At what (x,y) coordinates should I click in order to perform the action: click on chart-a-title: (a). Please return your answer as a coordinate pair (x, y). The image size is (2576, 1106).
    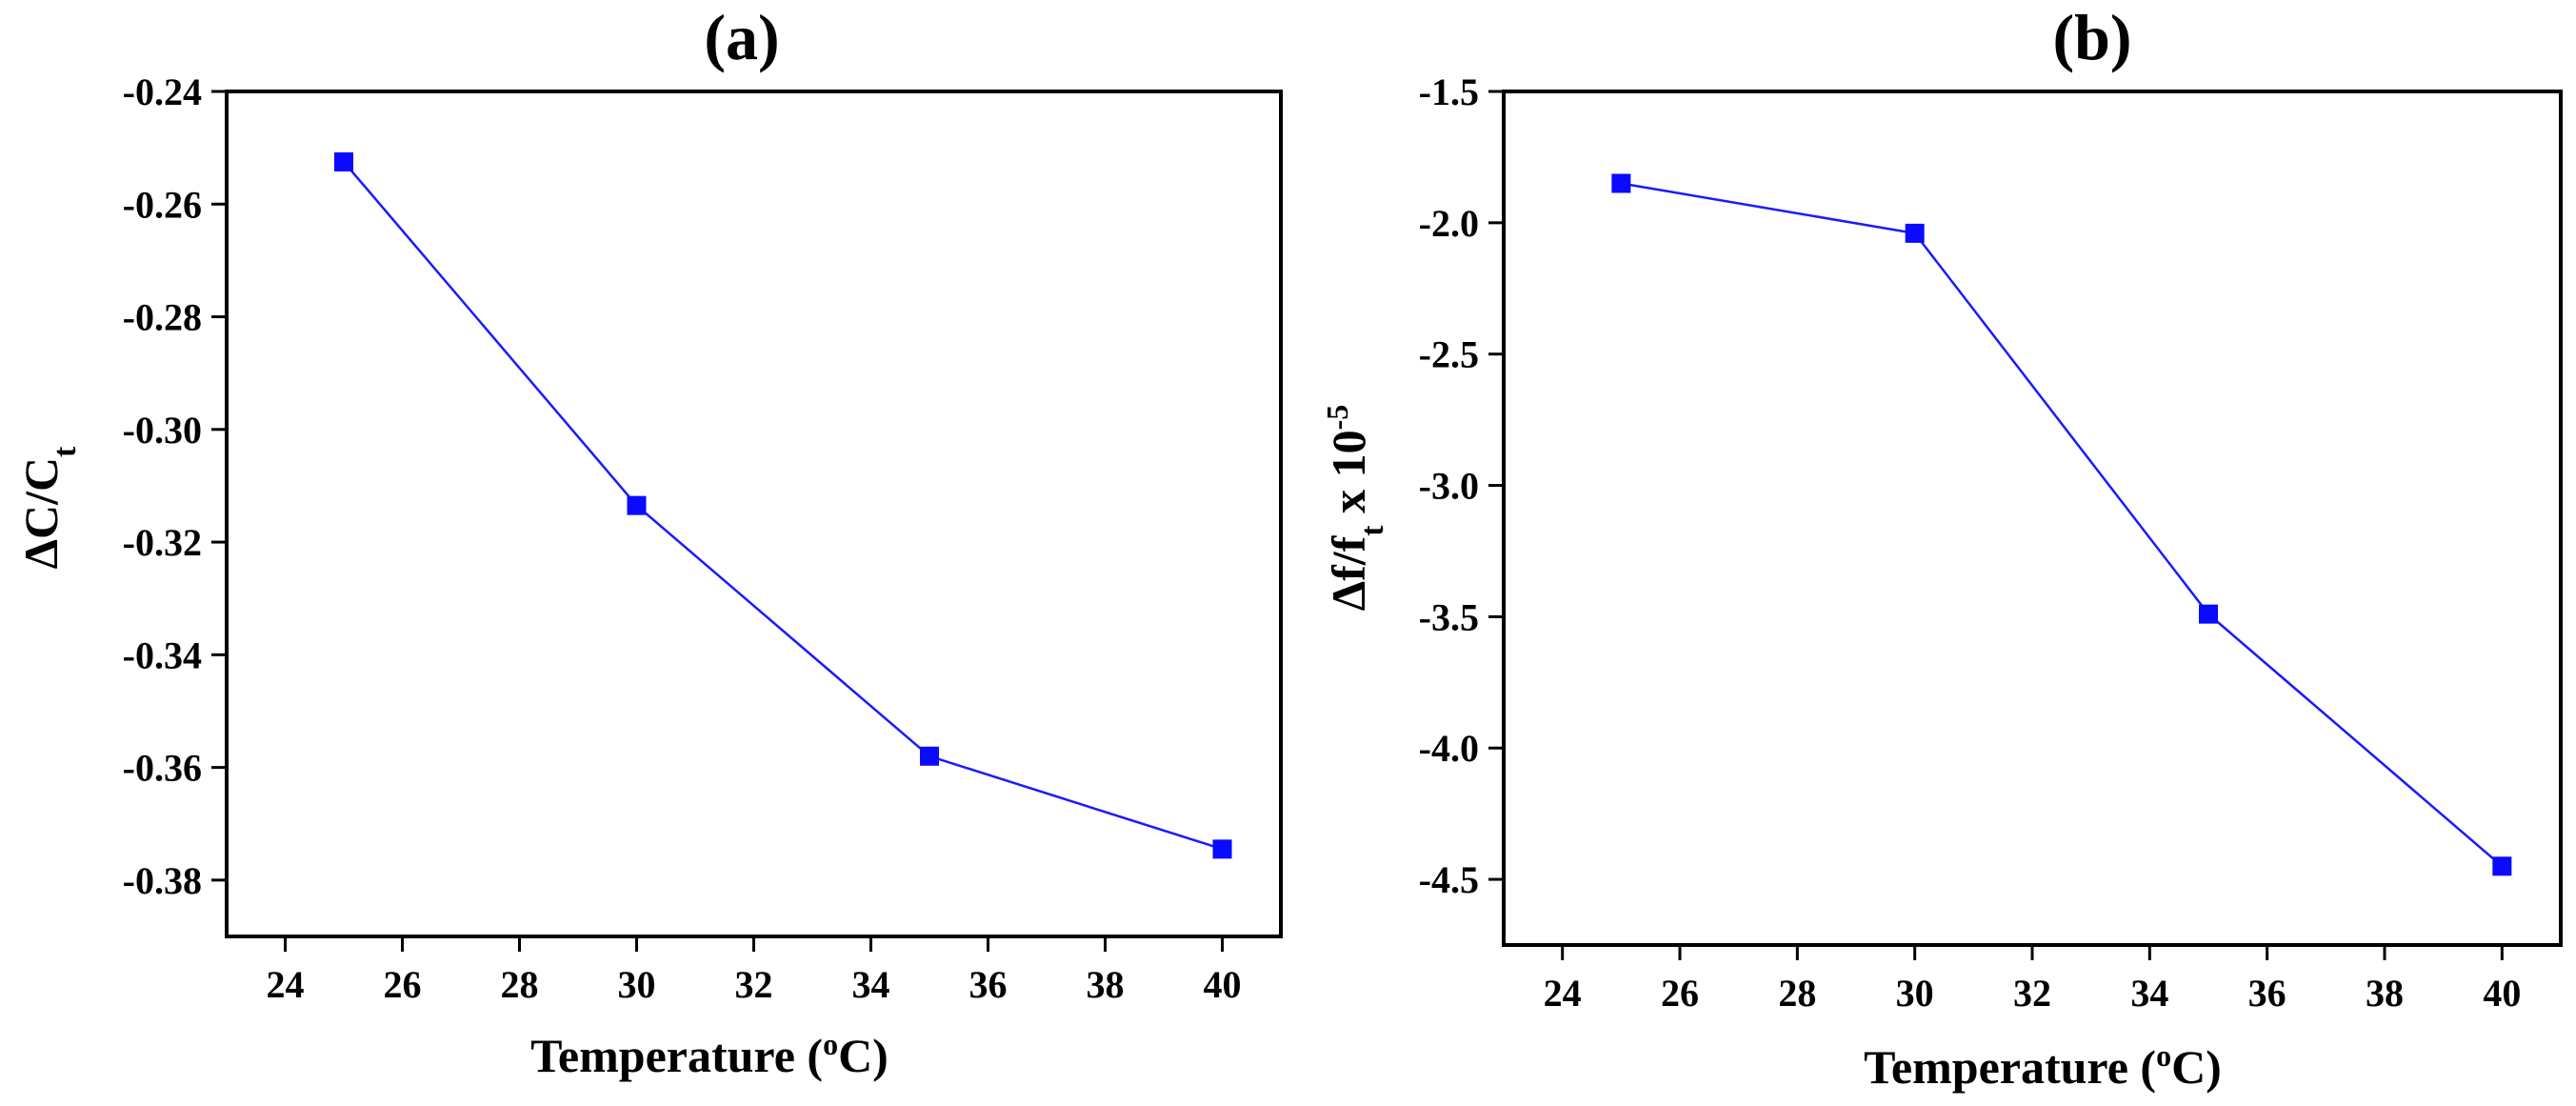
    Looking at the image, I should click on (742, 37).